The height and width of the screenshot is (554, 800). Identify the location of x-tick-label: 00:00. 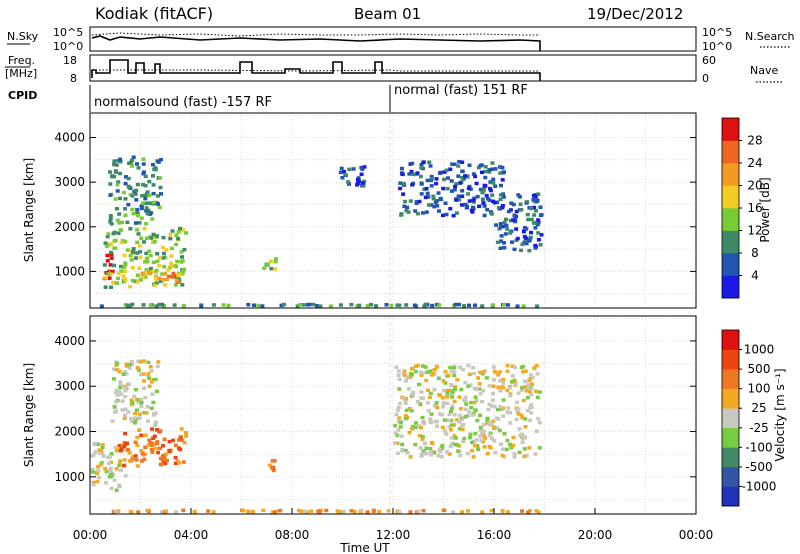
(90, 535).